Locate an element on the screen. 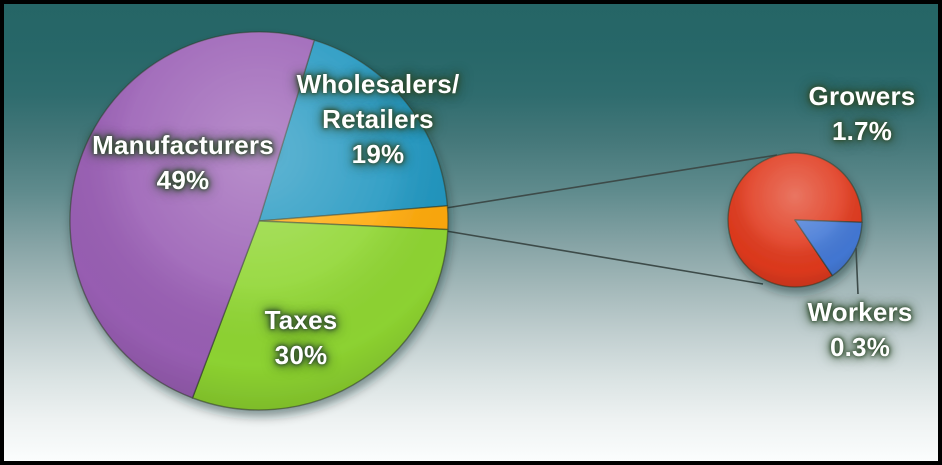  label-taxes: Taxes 30% is located at coordinates (301, 338).